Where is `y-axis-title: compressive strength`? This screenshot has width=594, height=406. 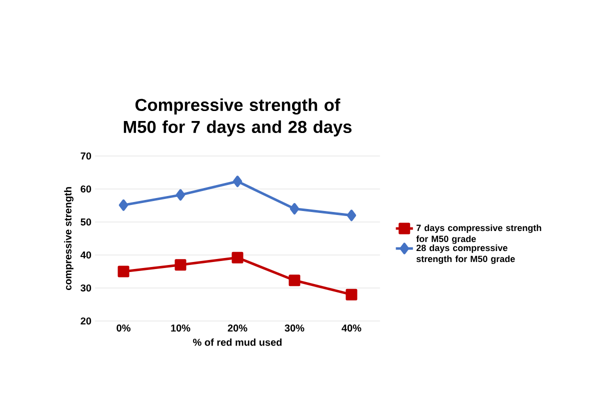 y-axis-title: compressive strength is located at coordinates (69, 238).